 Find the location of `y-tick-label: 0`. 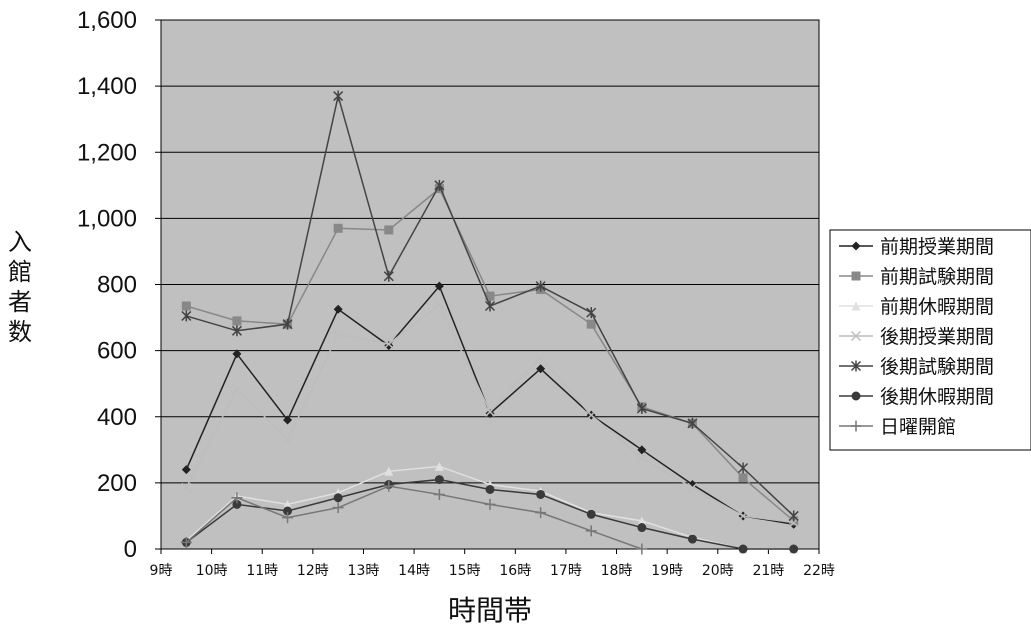

y-tick-label: 0 is located at coordinates (130, 549).